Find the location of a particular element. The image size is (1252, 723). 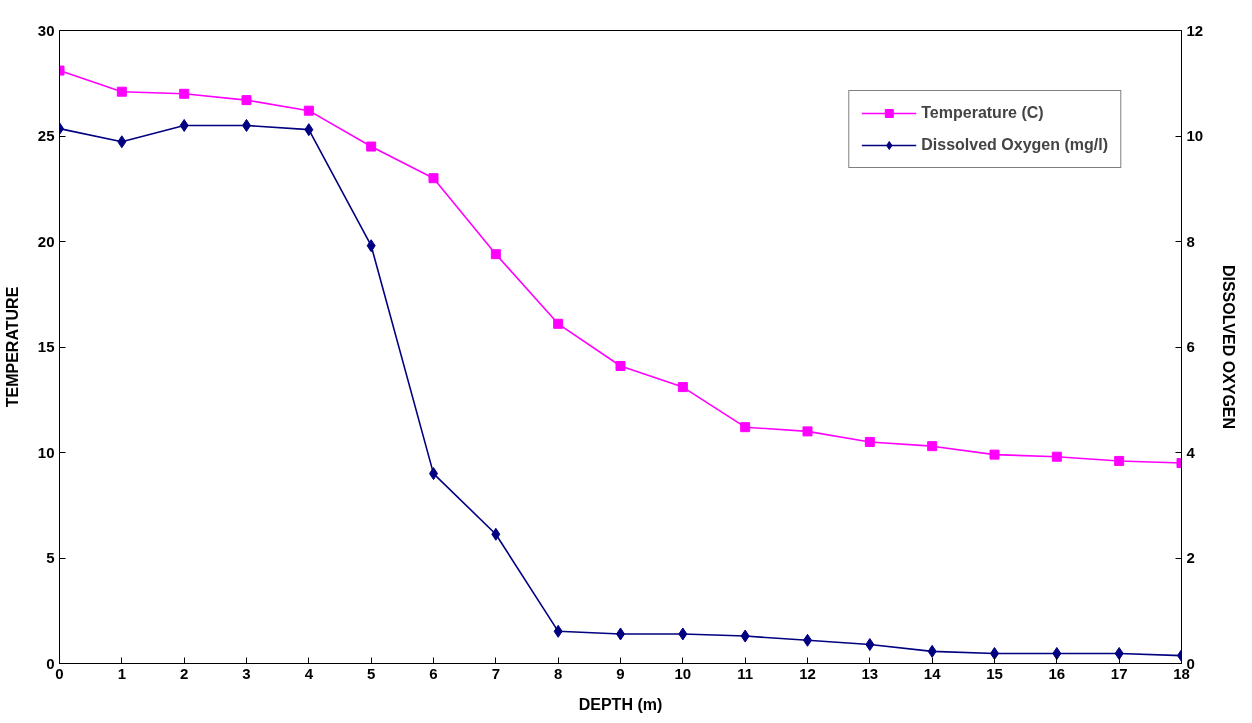

y-tick-label: 10 is located at coordinates (46, 452).